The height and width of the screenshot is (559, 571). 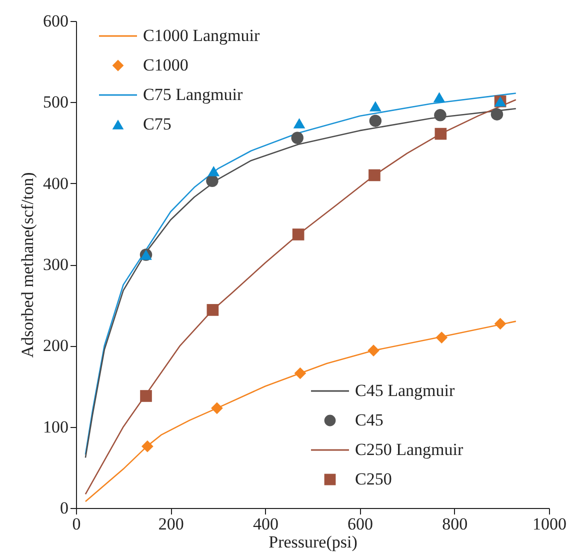 I want to click on legend-label: C45 Langmuir, so click(x=405, y=390).